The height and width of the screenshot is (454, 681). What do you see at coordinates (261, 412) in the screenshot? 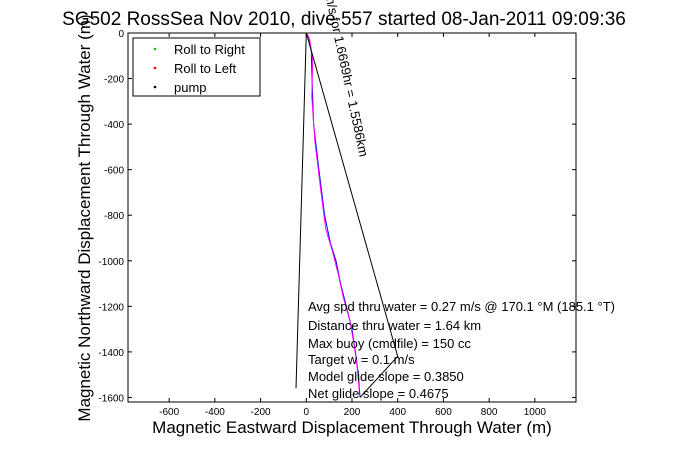
I see `x-tick-label: -200` at bounding box center [261, 412].